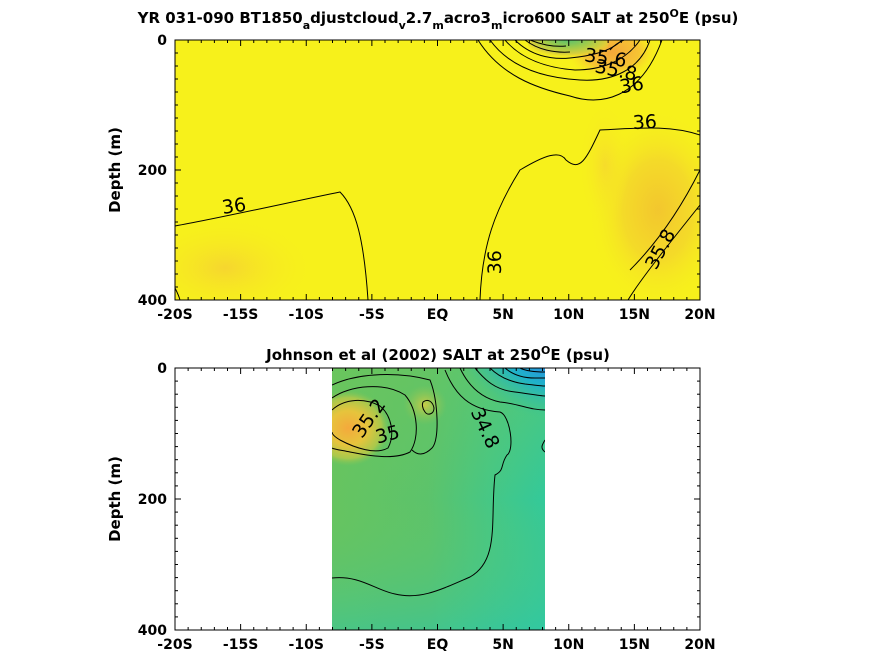 The height and width of the screenshot is (656, 875). What do you see at coordinates (306, 315) in the screenshot?
I see `top-x-tick-label: -10S` at bounding box center [306, 315].